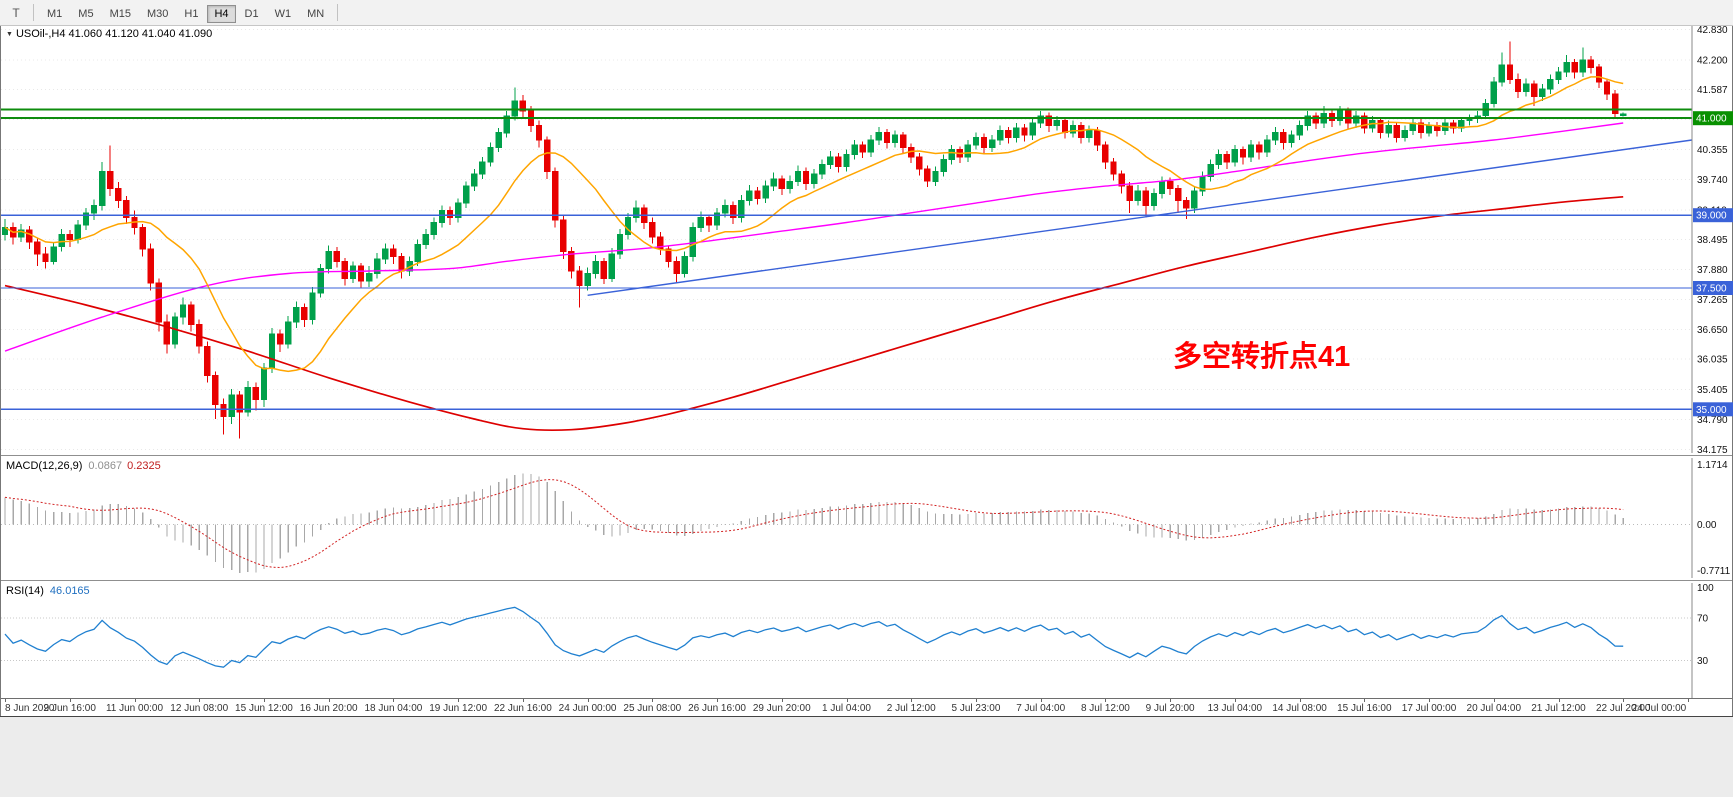  I want to click on time-label: 8 Jun 2020, so click(30, 708).